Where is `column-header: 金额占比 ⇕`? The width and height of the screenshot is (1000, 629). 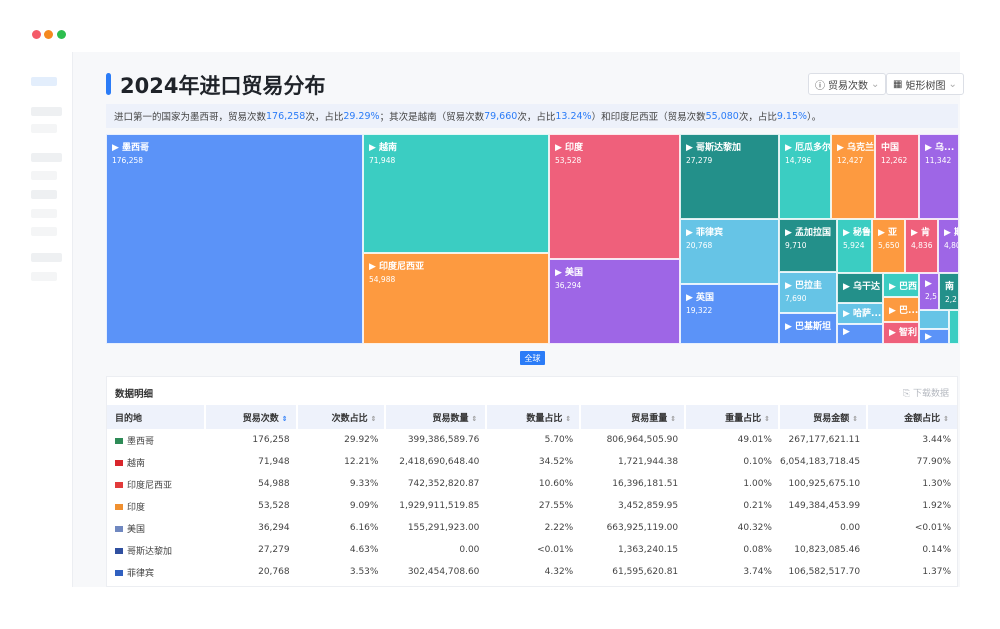 column-header: 金额占比 ⇕ is located at coordinates (912, 417).